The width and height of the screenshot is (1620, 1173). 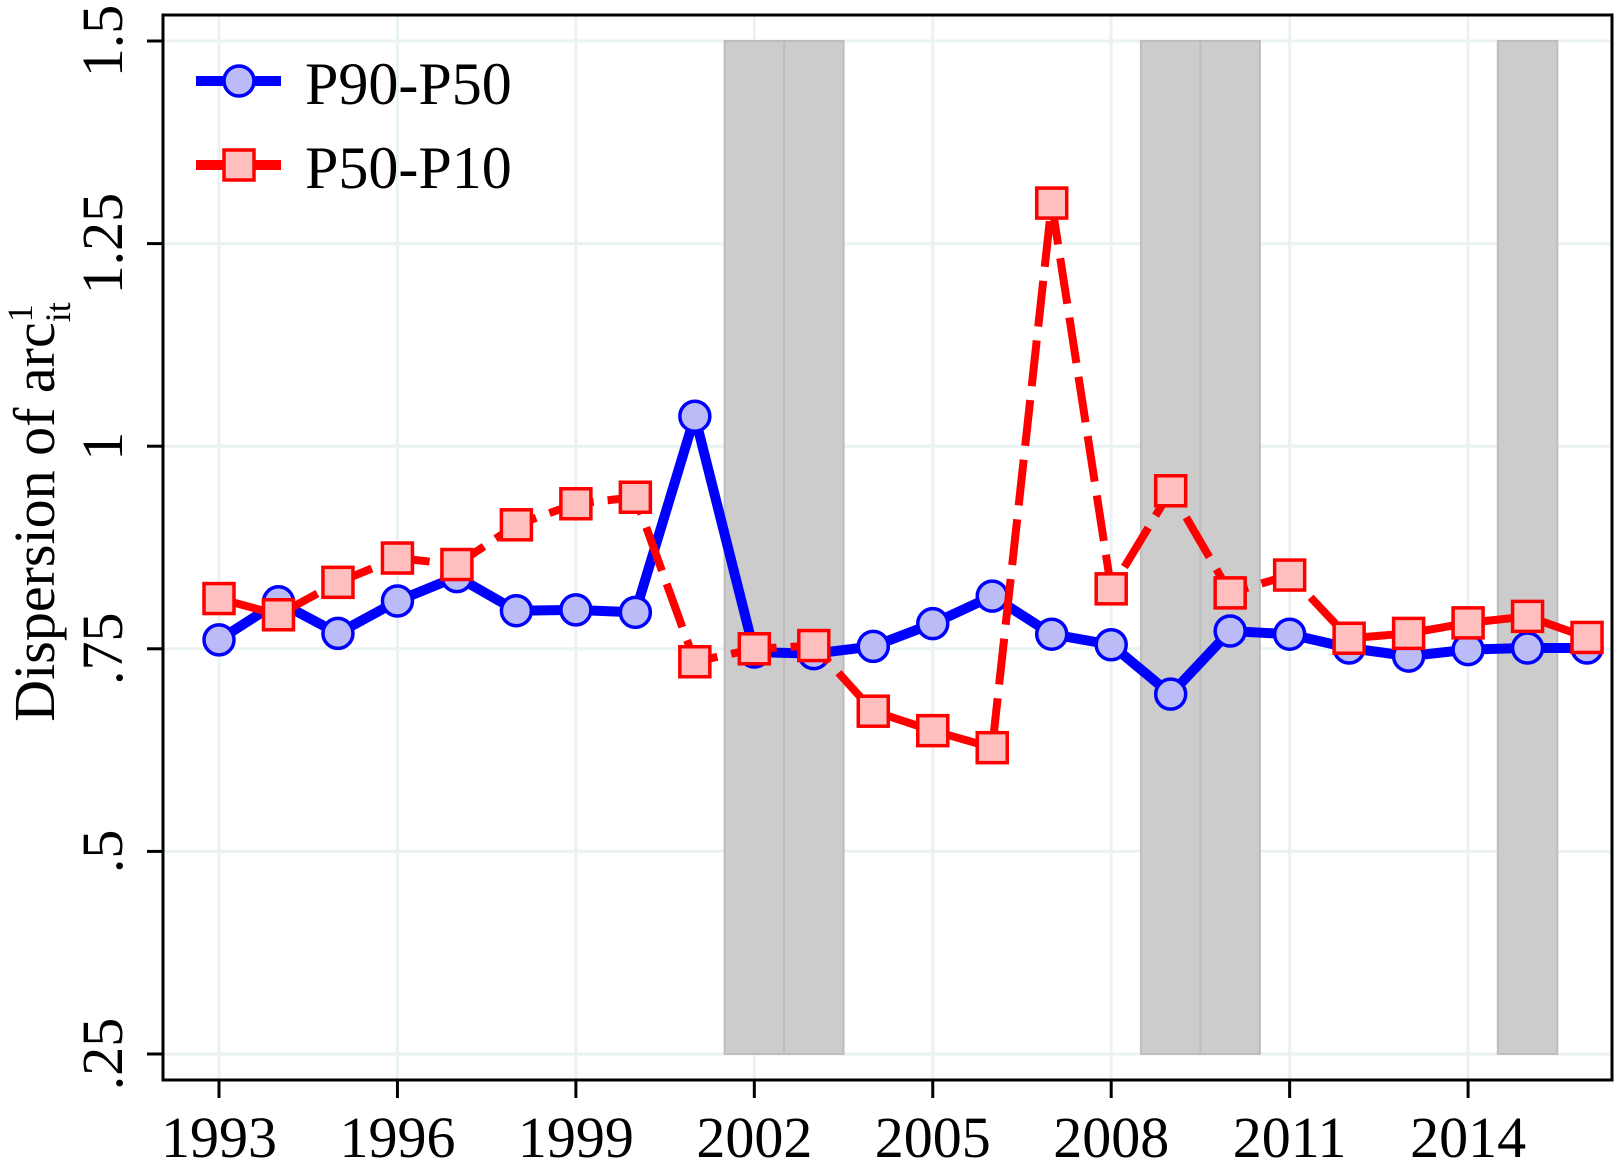 What do you see at coordinates (933, 1137) in the screenshot?
I see `x-tick-label: 2005` at bounding box center [933, 1137].